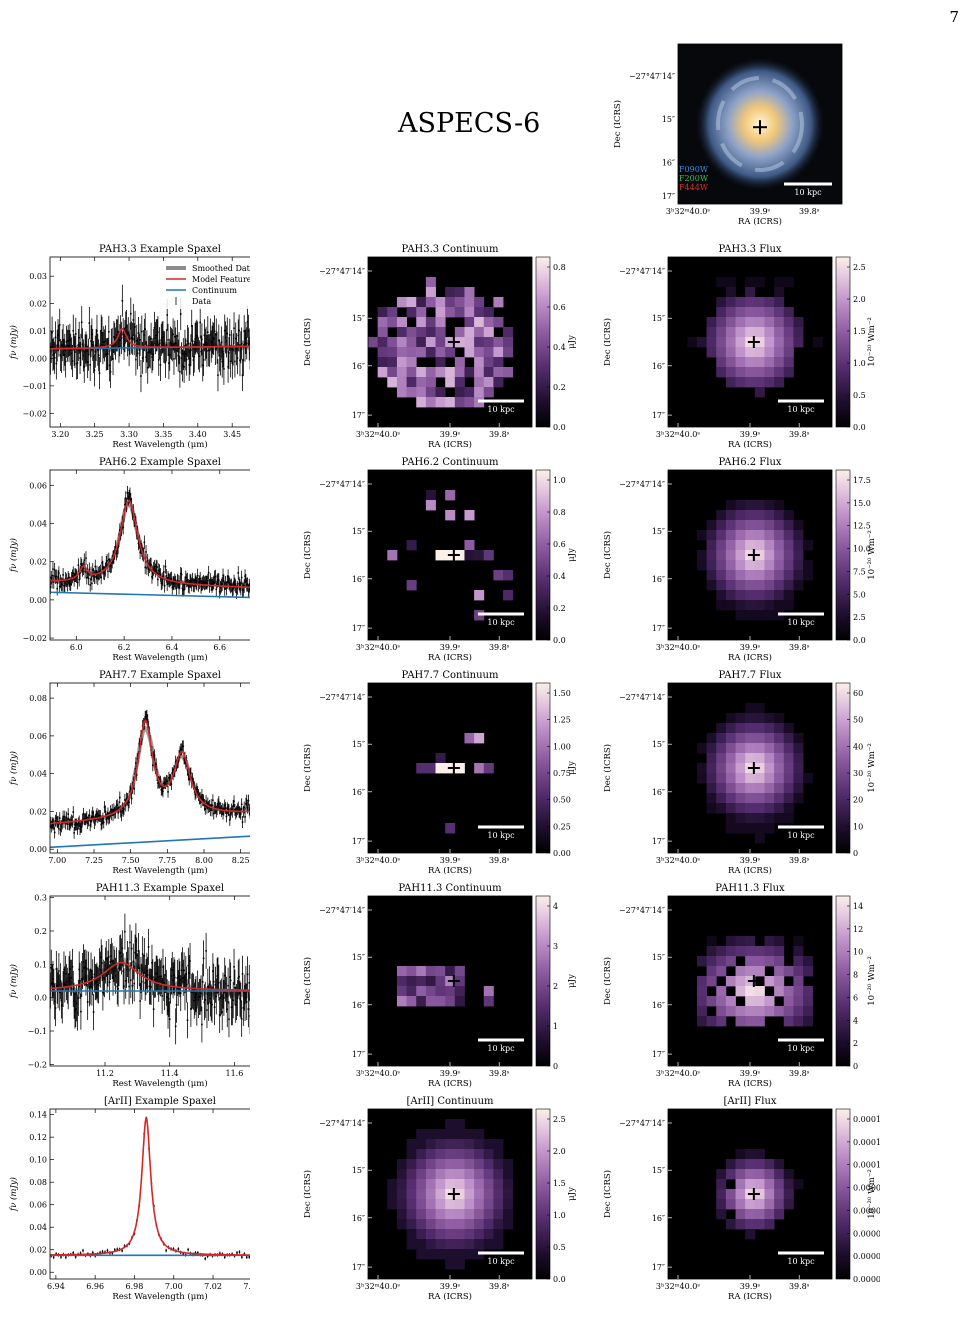 This screenshot has height=1317, width=973. I want to click on scalebar-label: 10 kpc, so click(501, 835).